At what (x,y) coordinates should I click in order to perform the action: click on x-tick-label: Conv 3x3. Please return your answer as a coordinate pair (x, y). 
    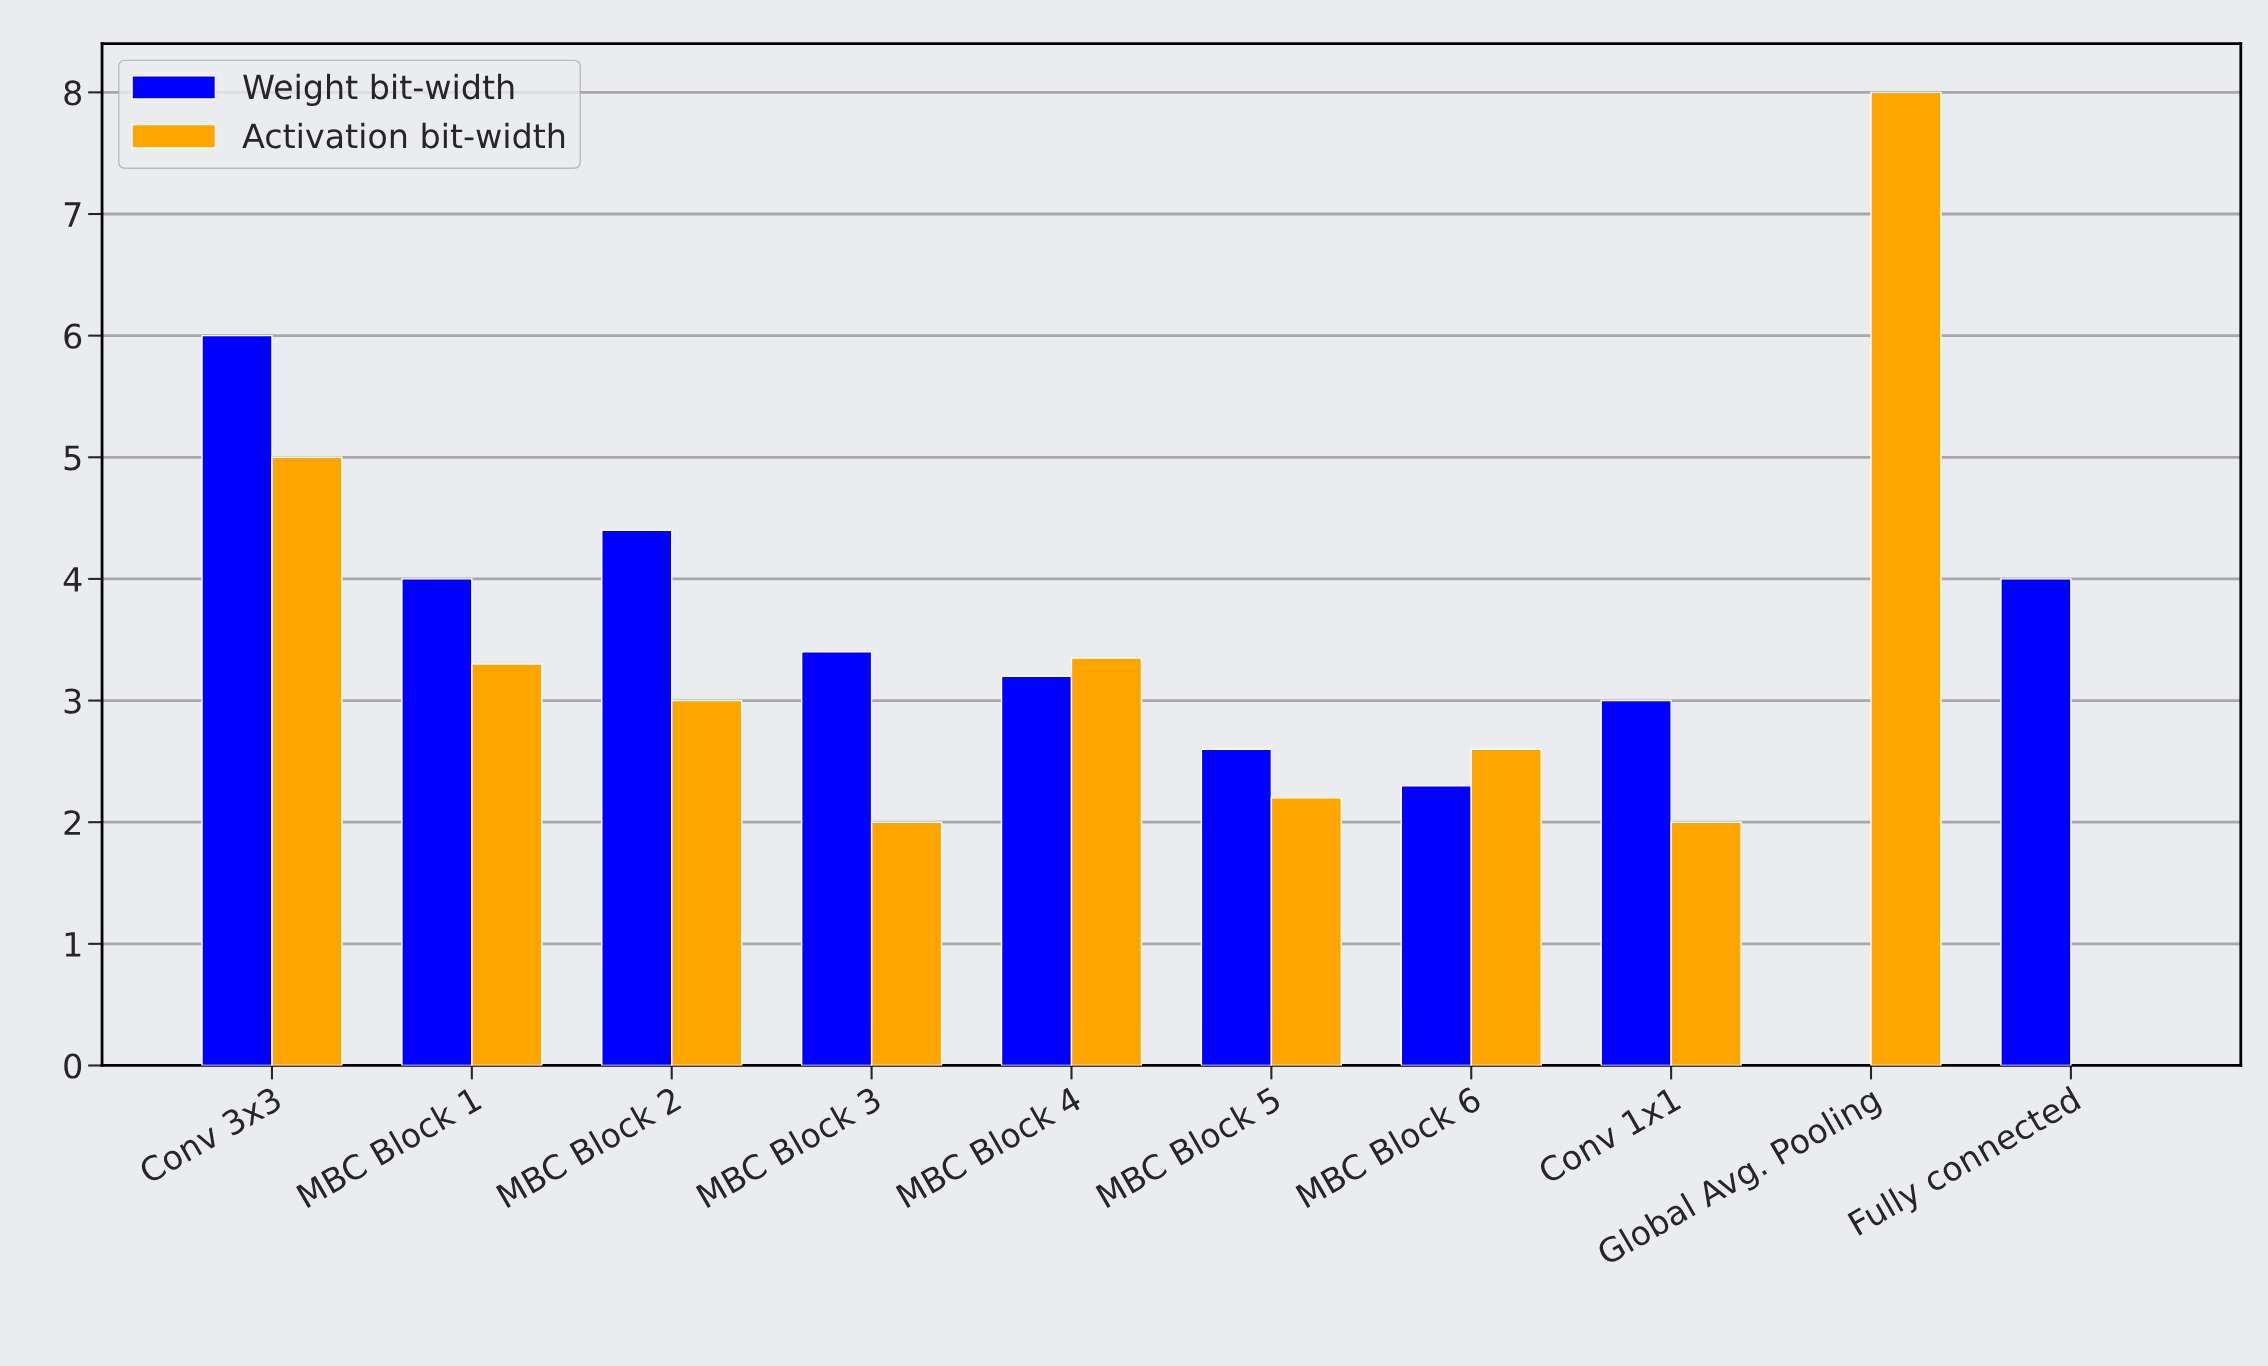
    Looking at the image, I should click on (210, 1135).